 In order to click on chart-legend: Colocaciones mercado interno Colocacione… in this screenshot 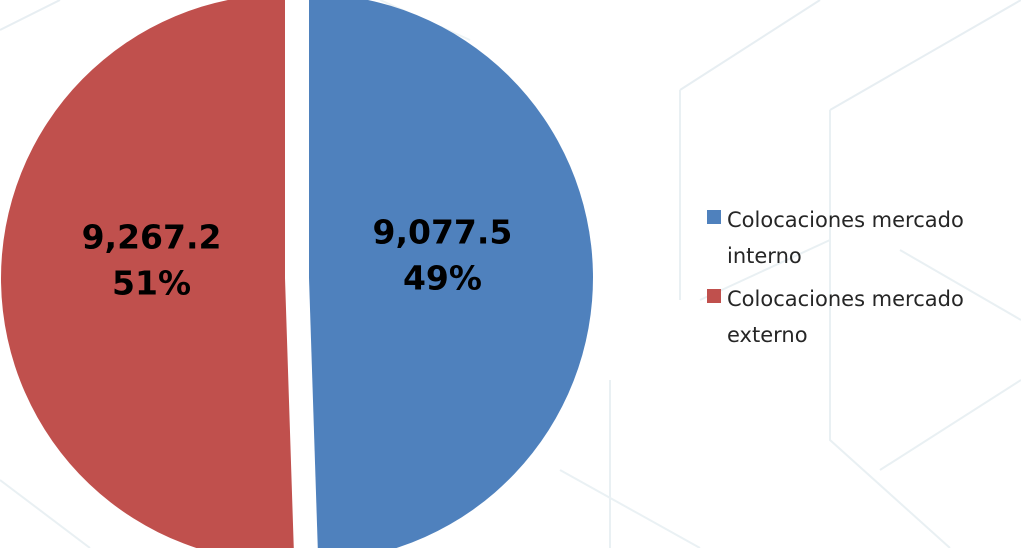, I will do `click(864, 281)`.